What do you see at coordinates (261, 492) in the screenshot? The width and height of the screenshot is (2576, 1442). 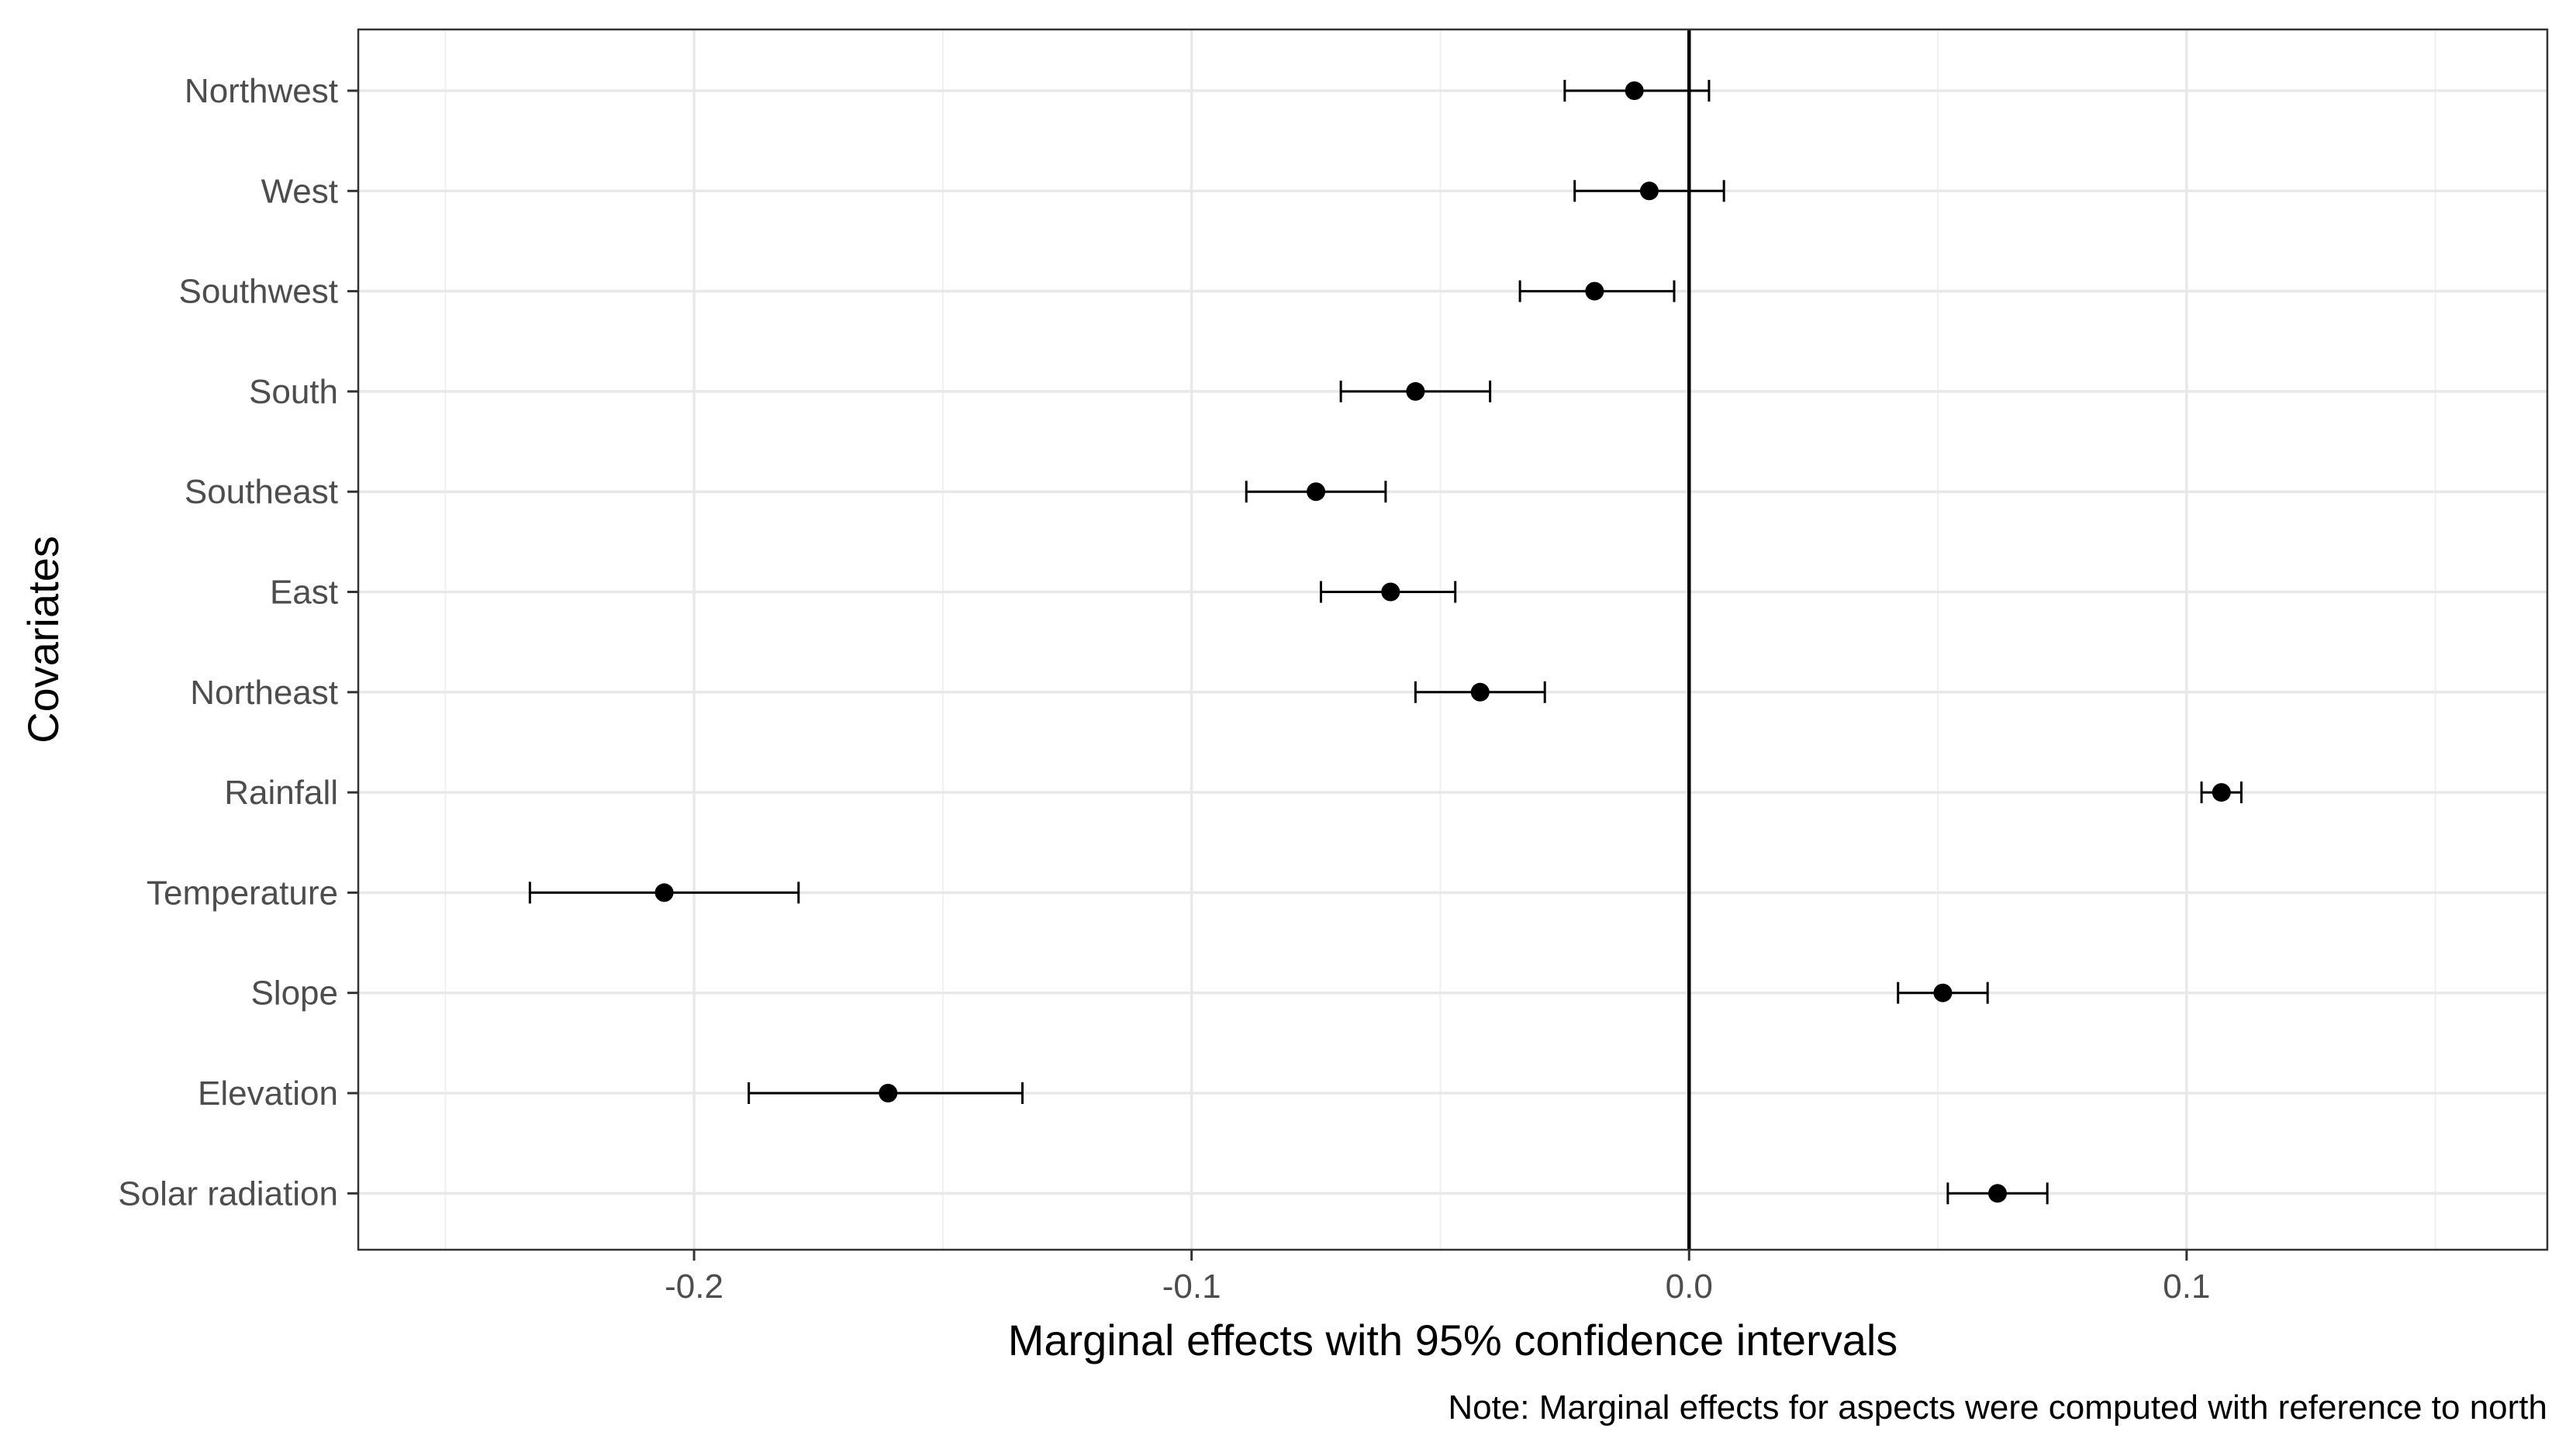 I see `y-tick-label: Southeast` at bounding box center [261, 492].